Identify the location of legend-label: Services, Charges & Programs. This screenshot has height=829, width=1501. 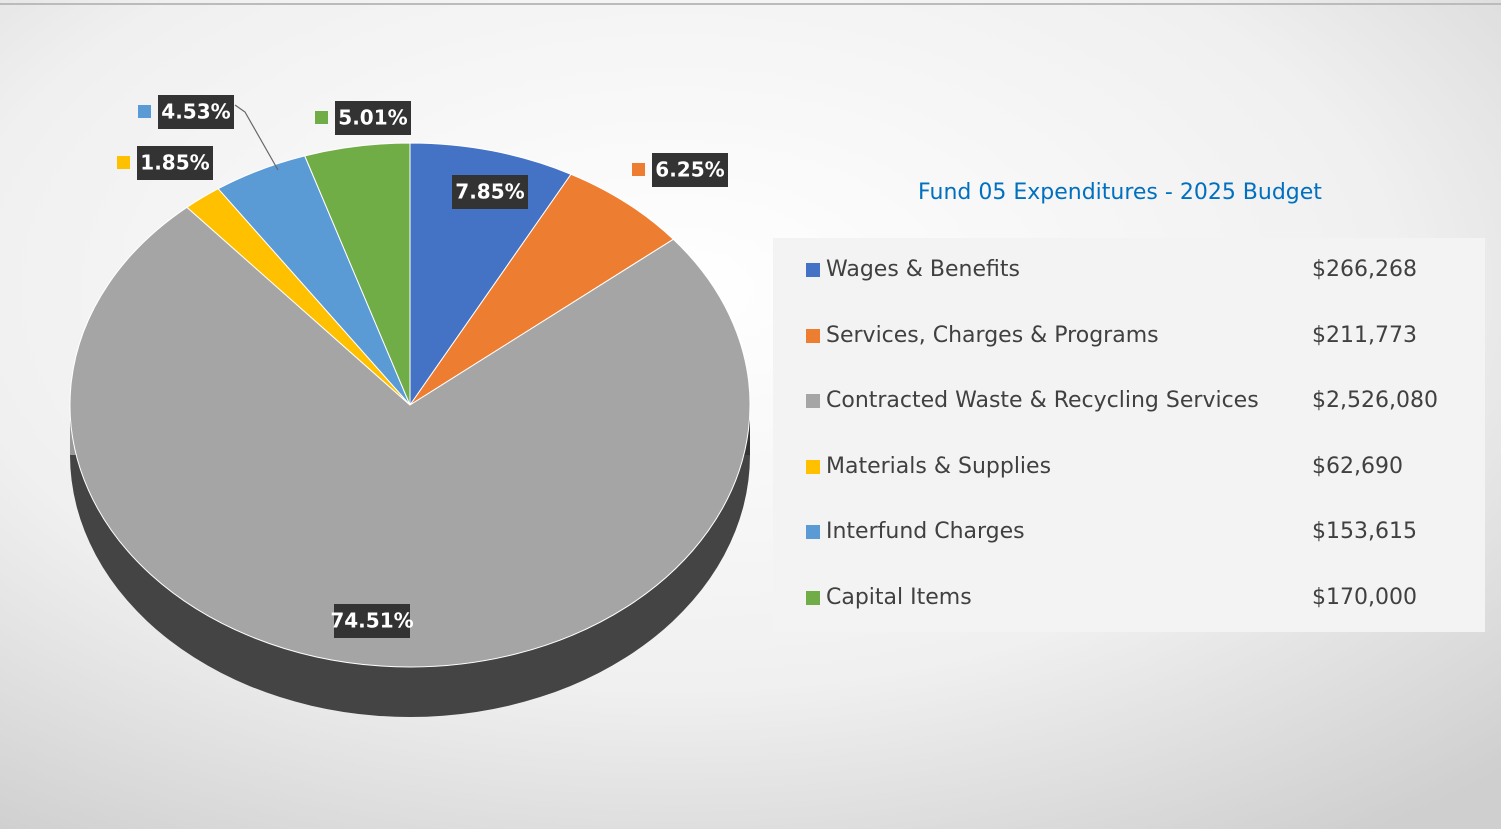
(992, 335).